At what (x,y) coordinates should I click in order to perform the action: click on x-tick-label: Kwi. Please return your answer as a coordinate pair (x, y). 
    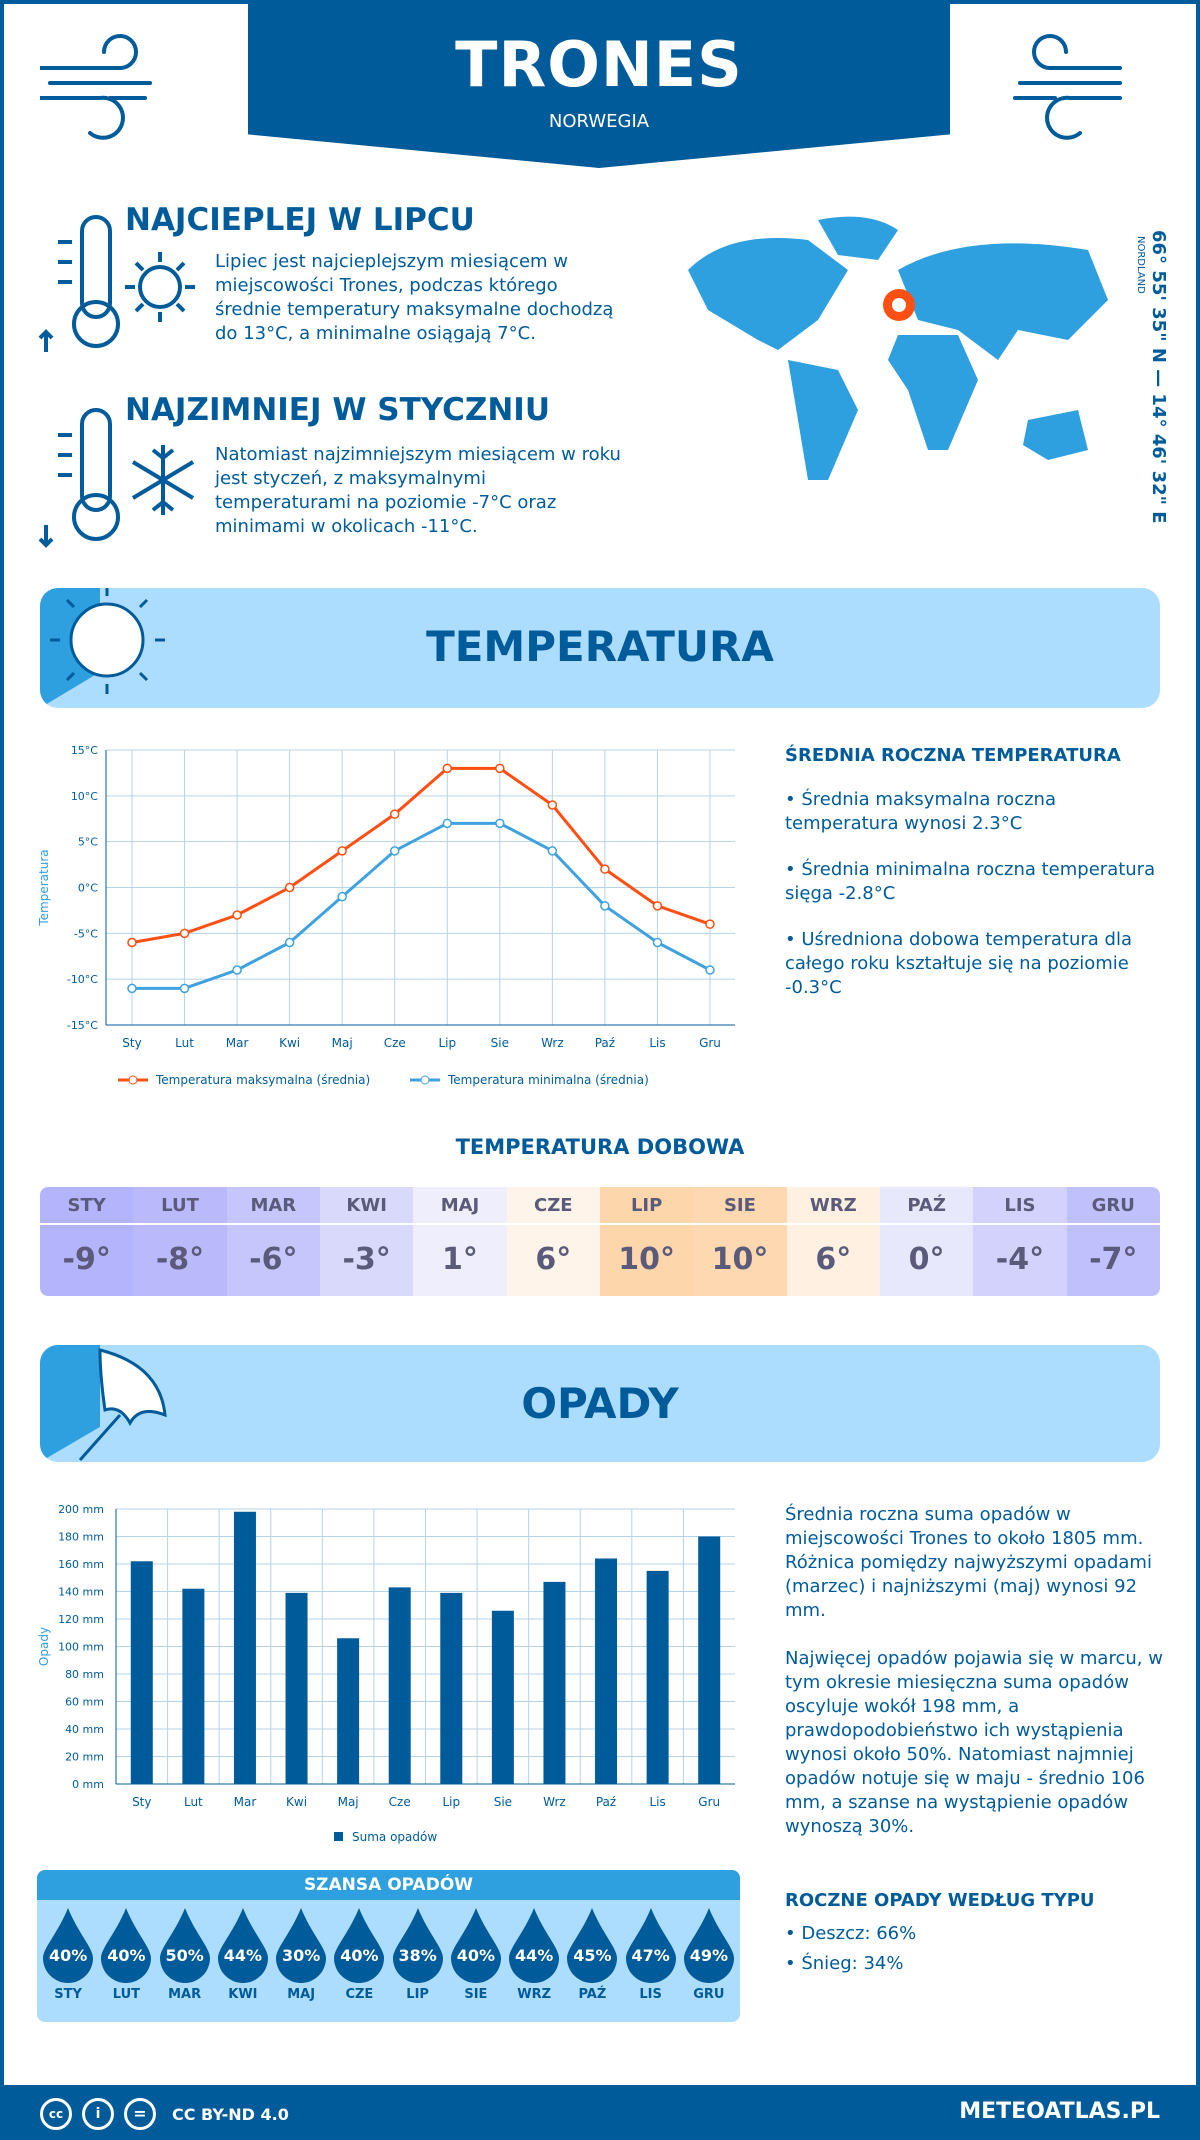
    Looking at the image, I should click on (289, 1043).